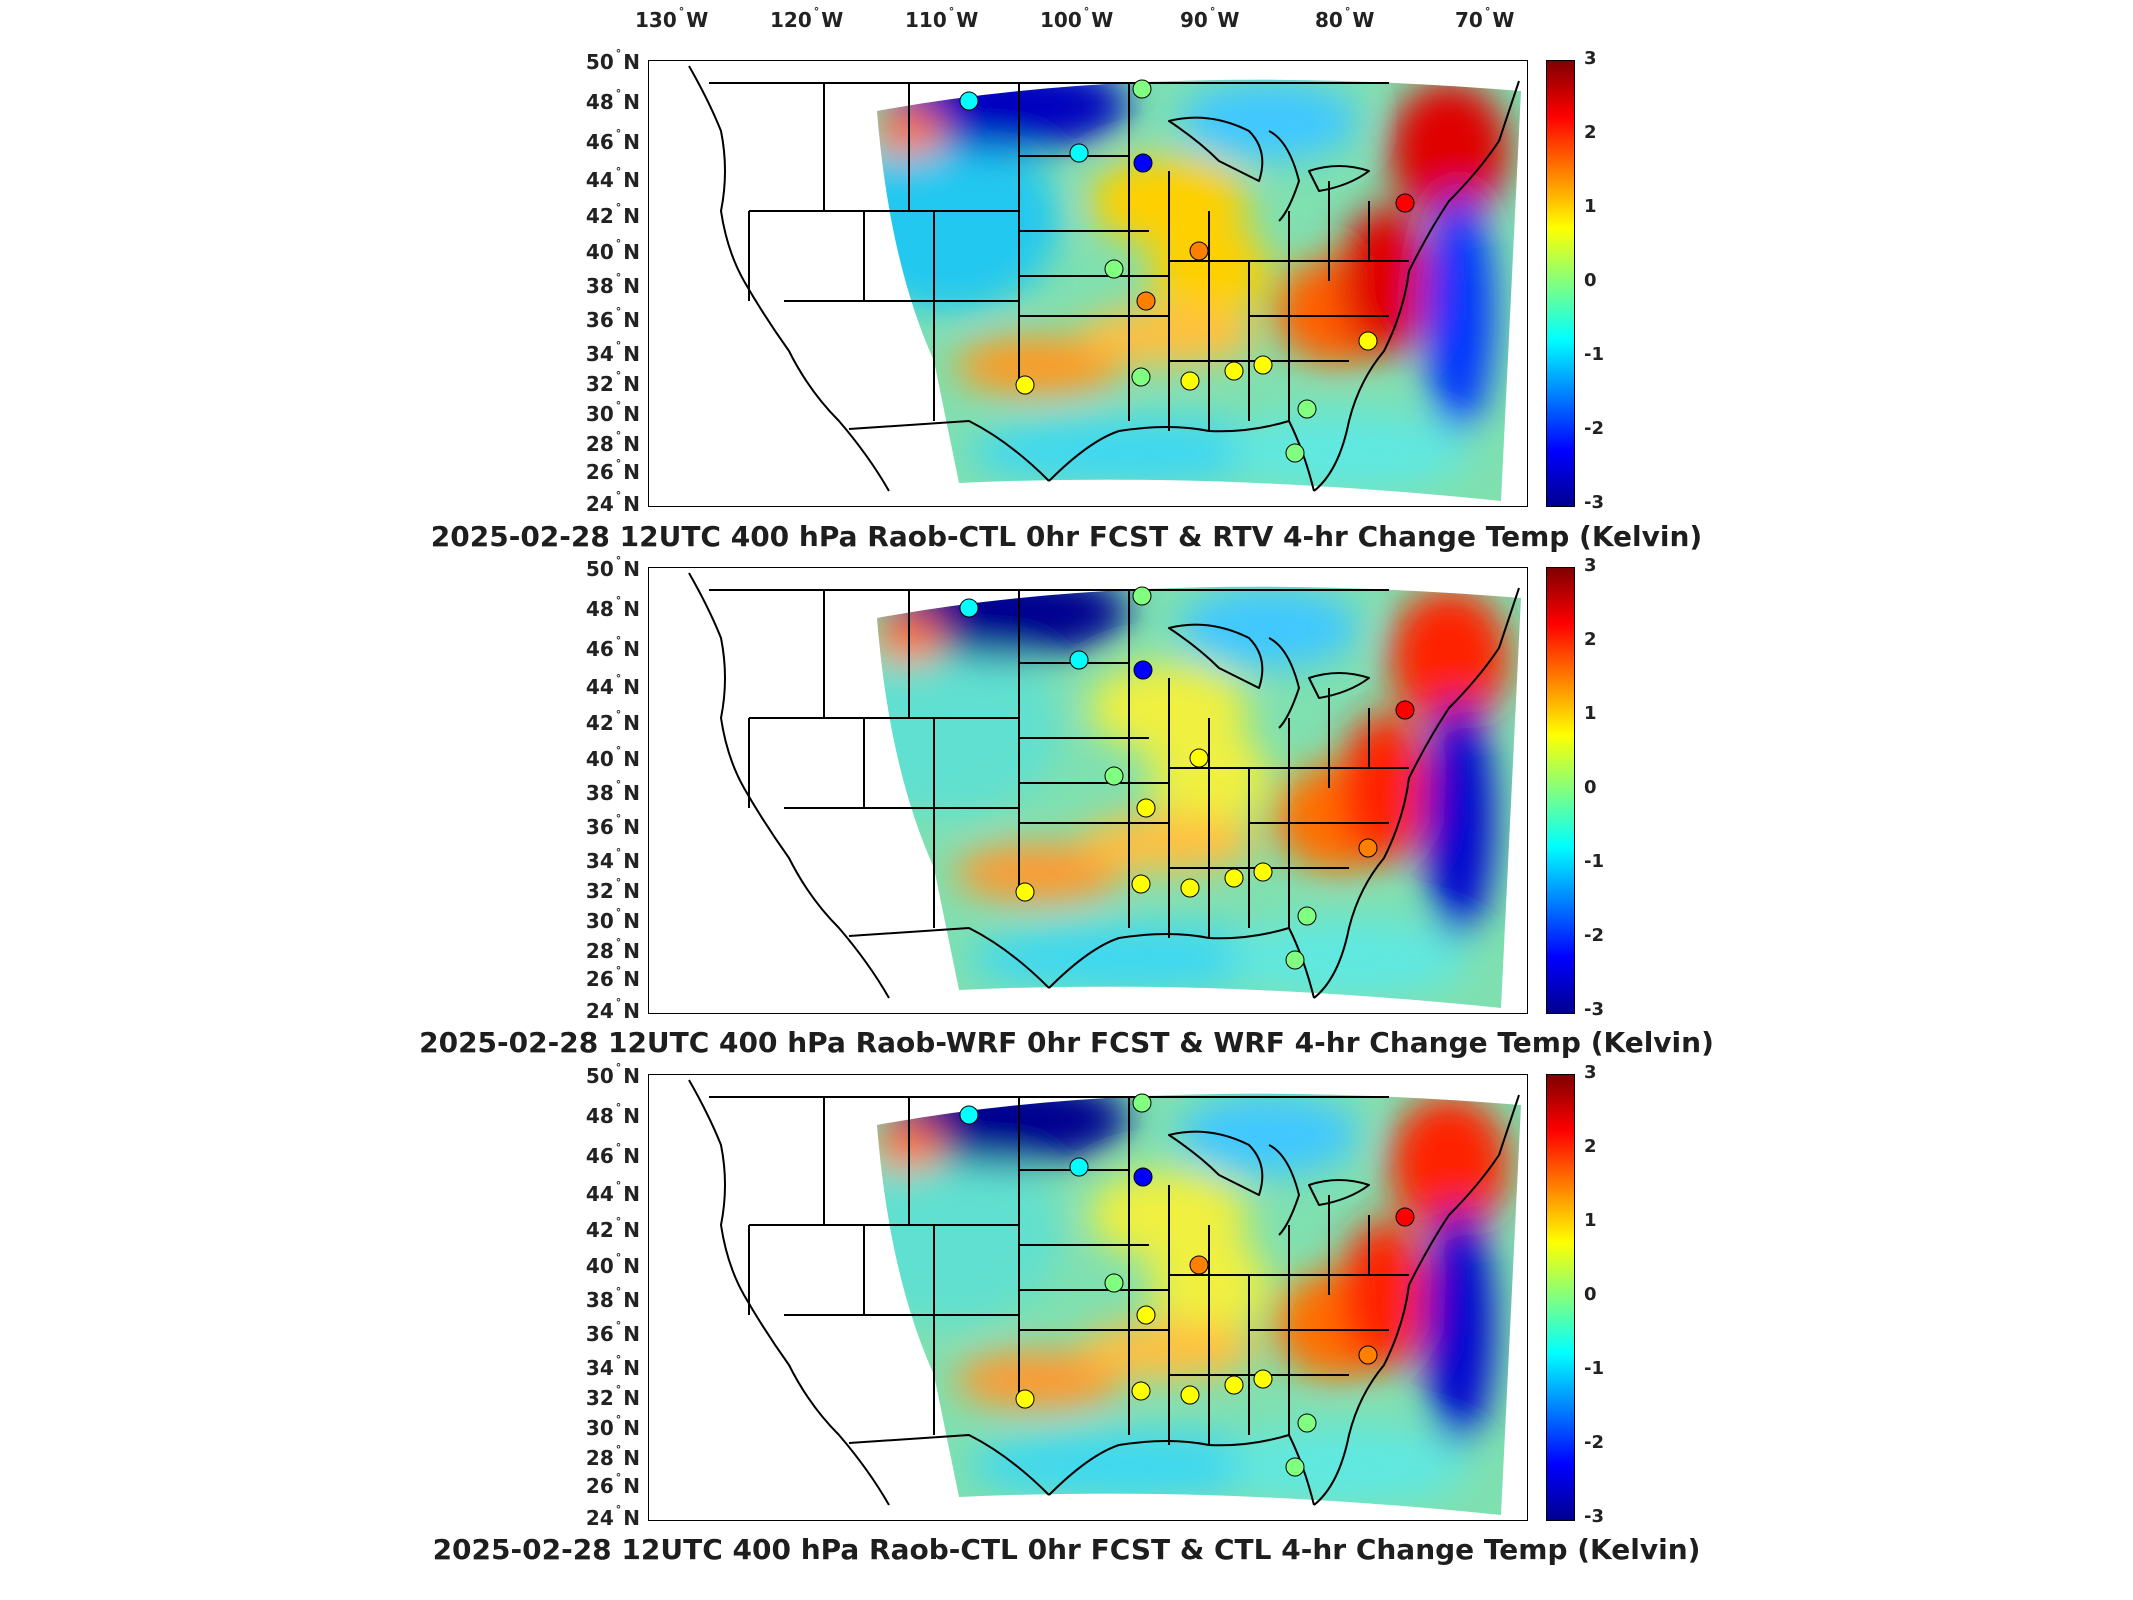  I want to click on raob-marker-ffc, so click(1263, 872).